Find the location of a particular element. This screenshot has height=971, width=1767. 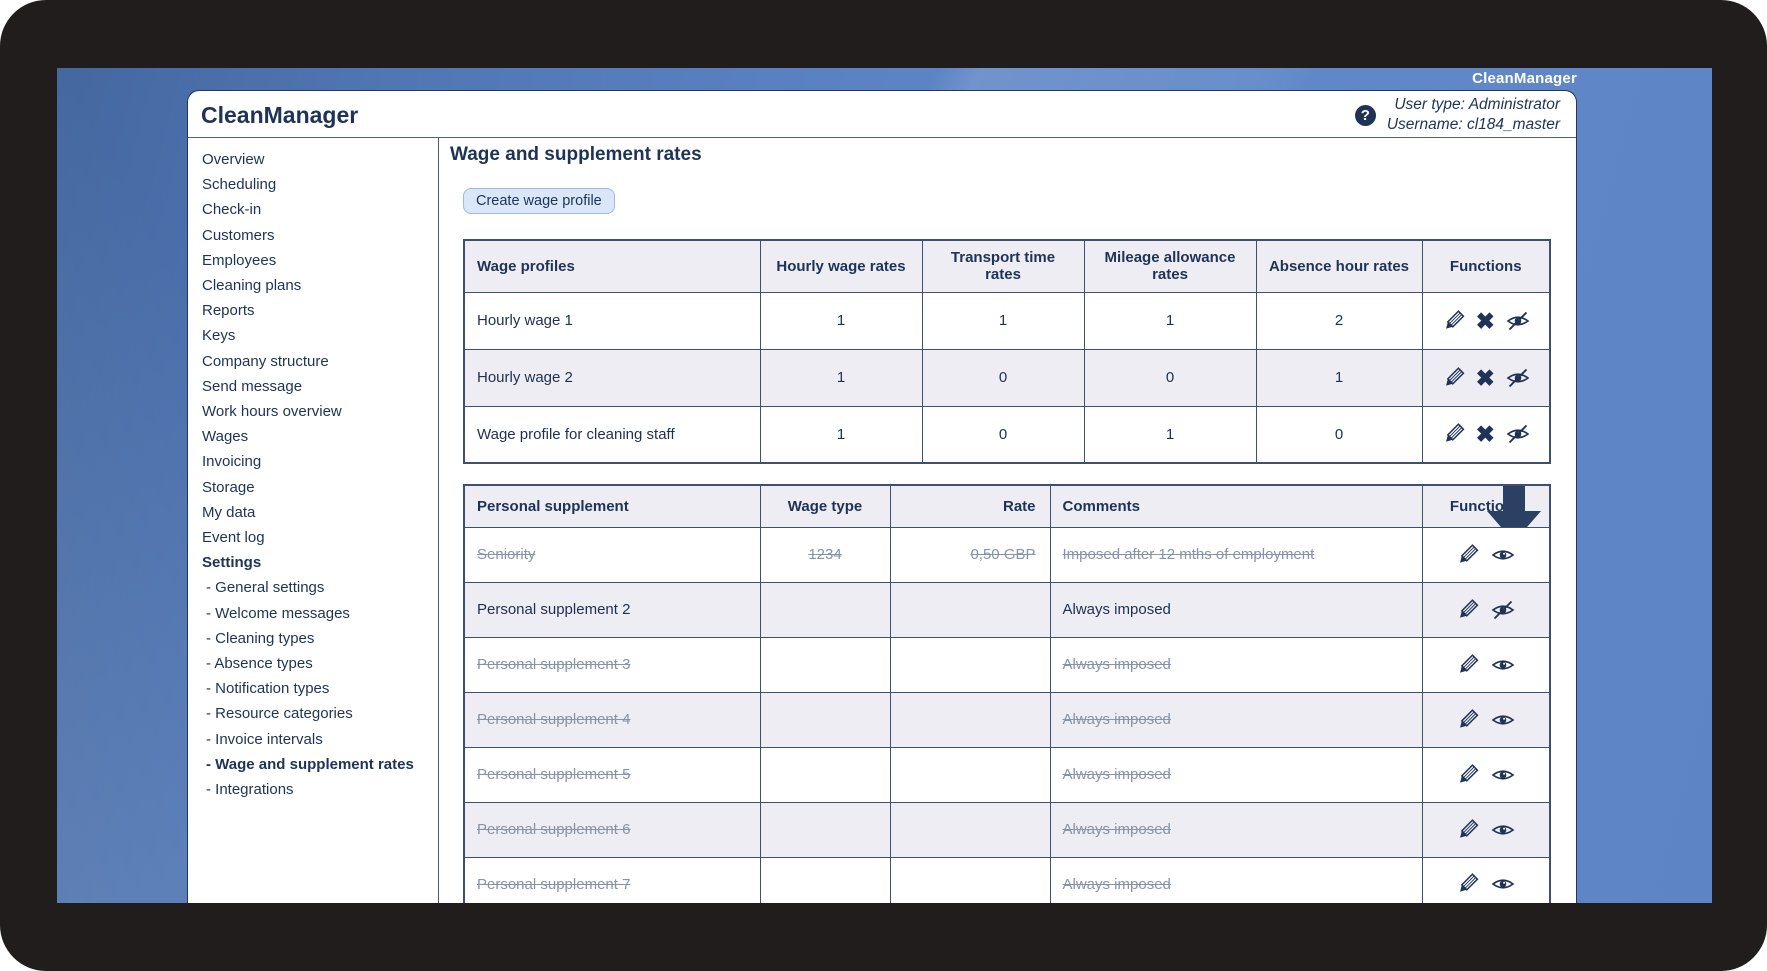

absence-hour-value: 0 is located at coordinates (1339, 434).